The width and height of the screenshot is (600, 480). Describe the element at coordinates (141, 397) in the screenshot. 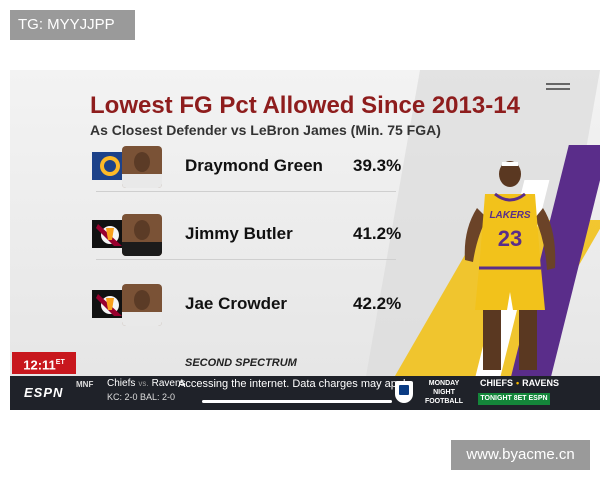

I see `ticker-records: KC: 2-0 BAL: 2-0` at that location.